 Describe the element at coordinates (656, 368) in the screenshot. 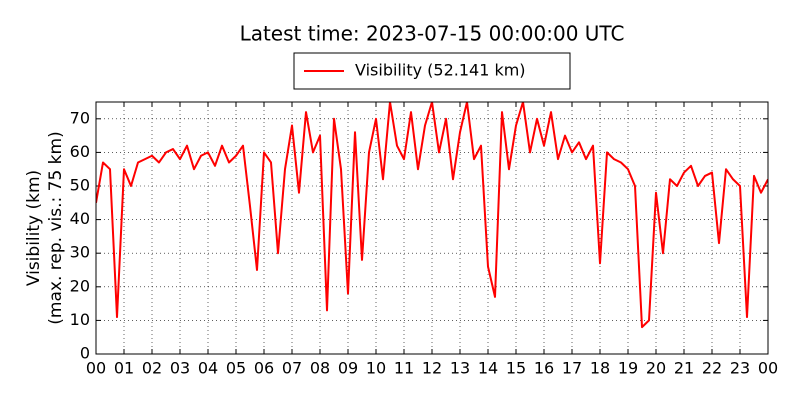

I see `x-tick-label: 20` at that location.